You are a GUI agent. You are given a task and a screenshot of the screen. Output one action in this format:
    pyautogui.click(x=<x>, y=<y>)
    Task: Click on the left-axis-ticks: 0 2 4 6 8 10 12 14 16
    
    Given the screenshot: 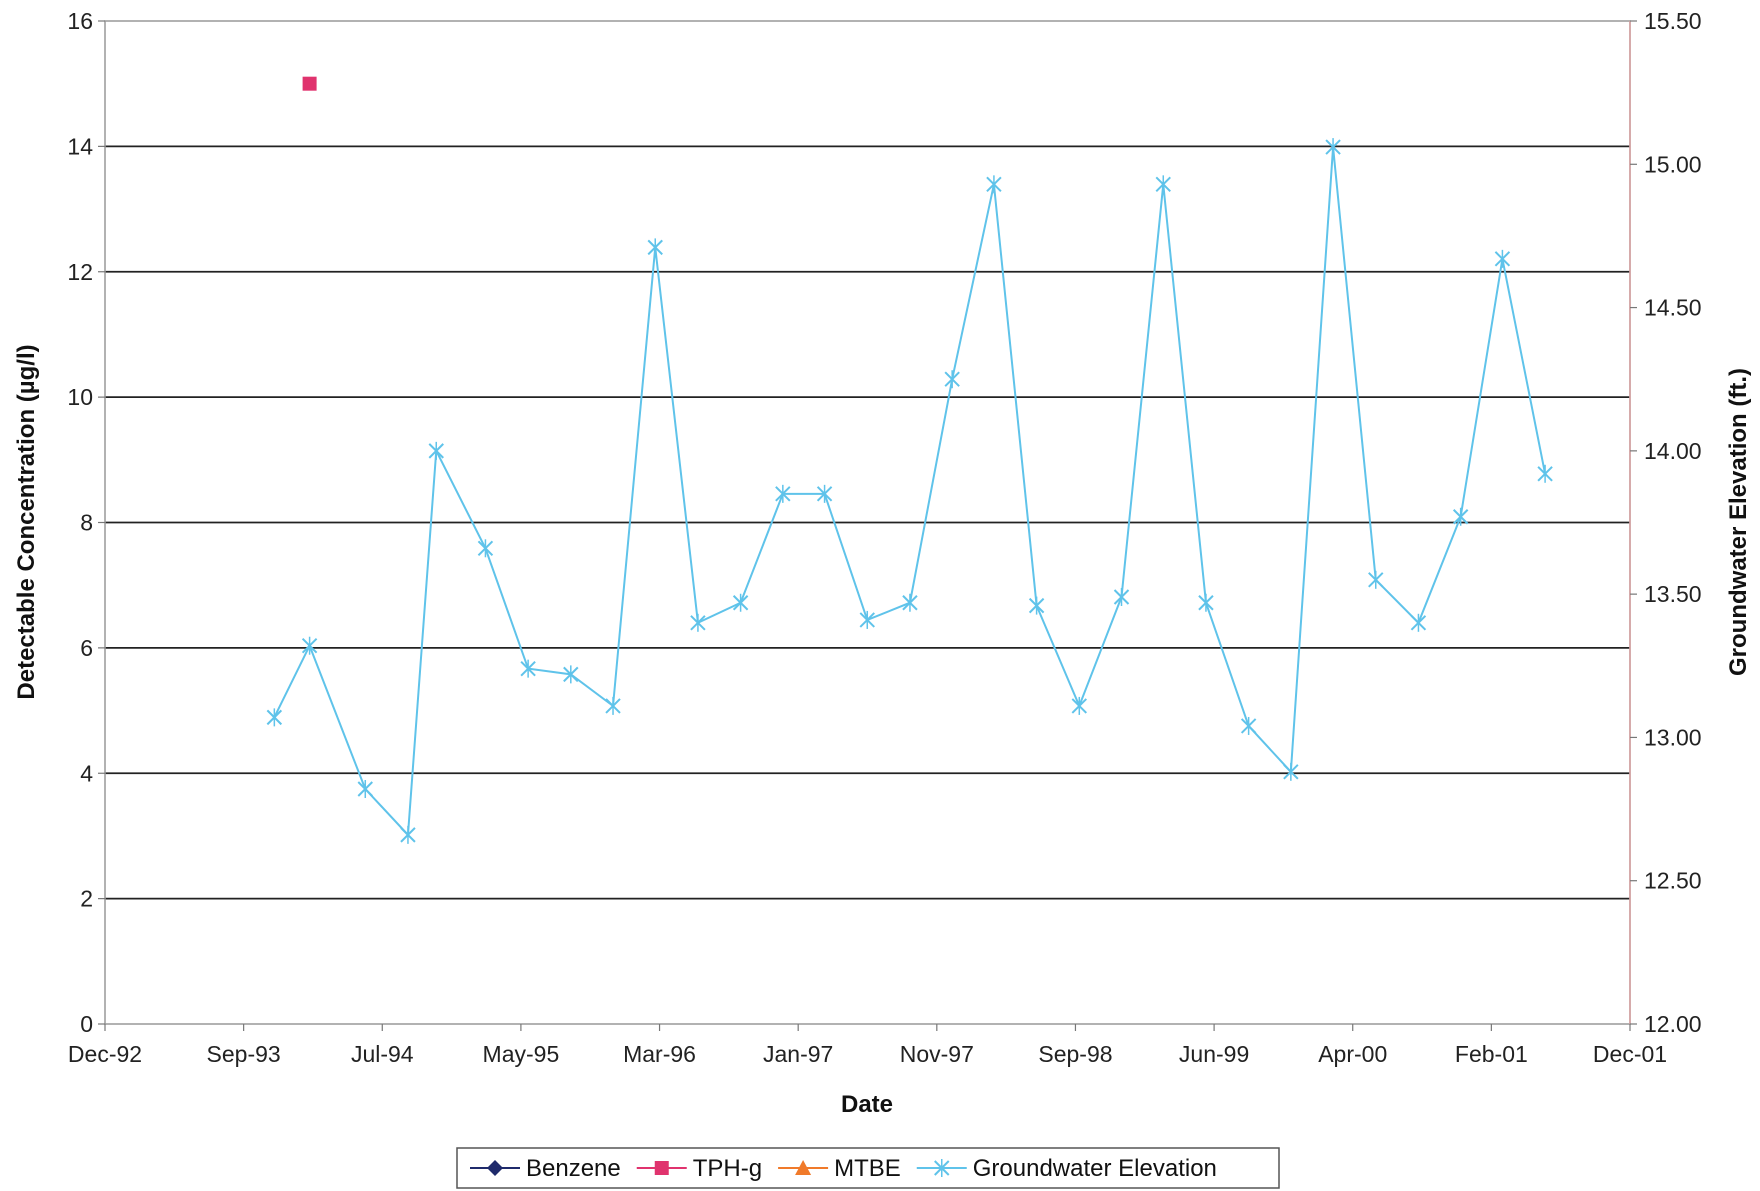 What is the action you would take?
    pyautogui.click(x=86, y=522)
    